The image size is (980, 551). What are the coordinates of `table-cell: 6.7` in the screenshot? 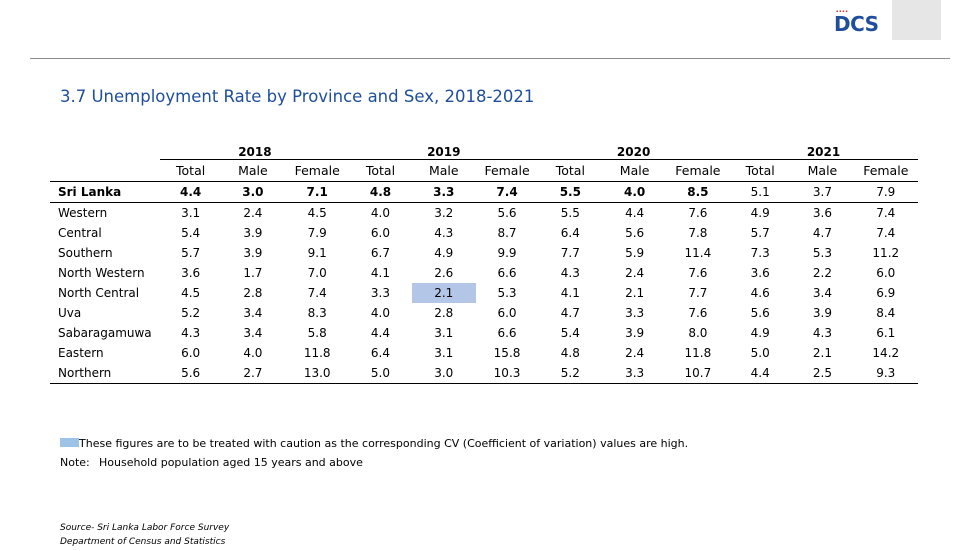 It's located at (380, 253).